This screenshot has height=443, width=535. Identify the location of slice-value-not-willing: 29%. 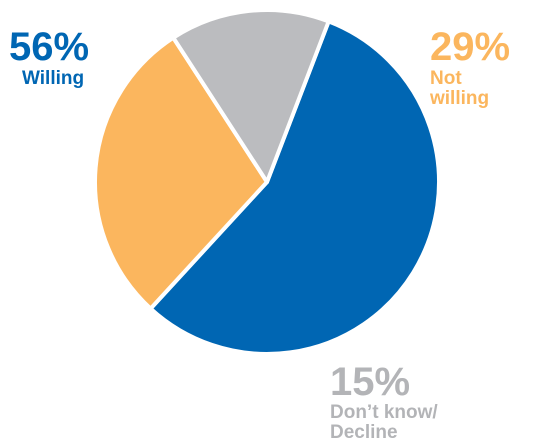
(470, 47).